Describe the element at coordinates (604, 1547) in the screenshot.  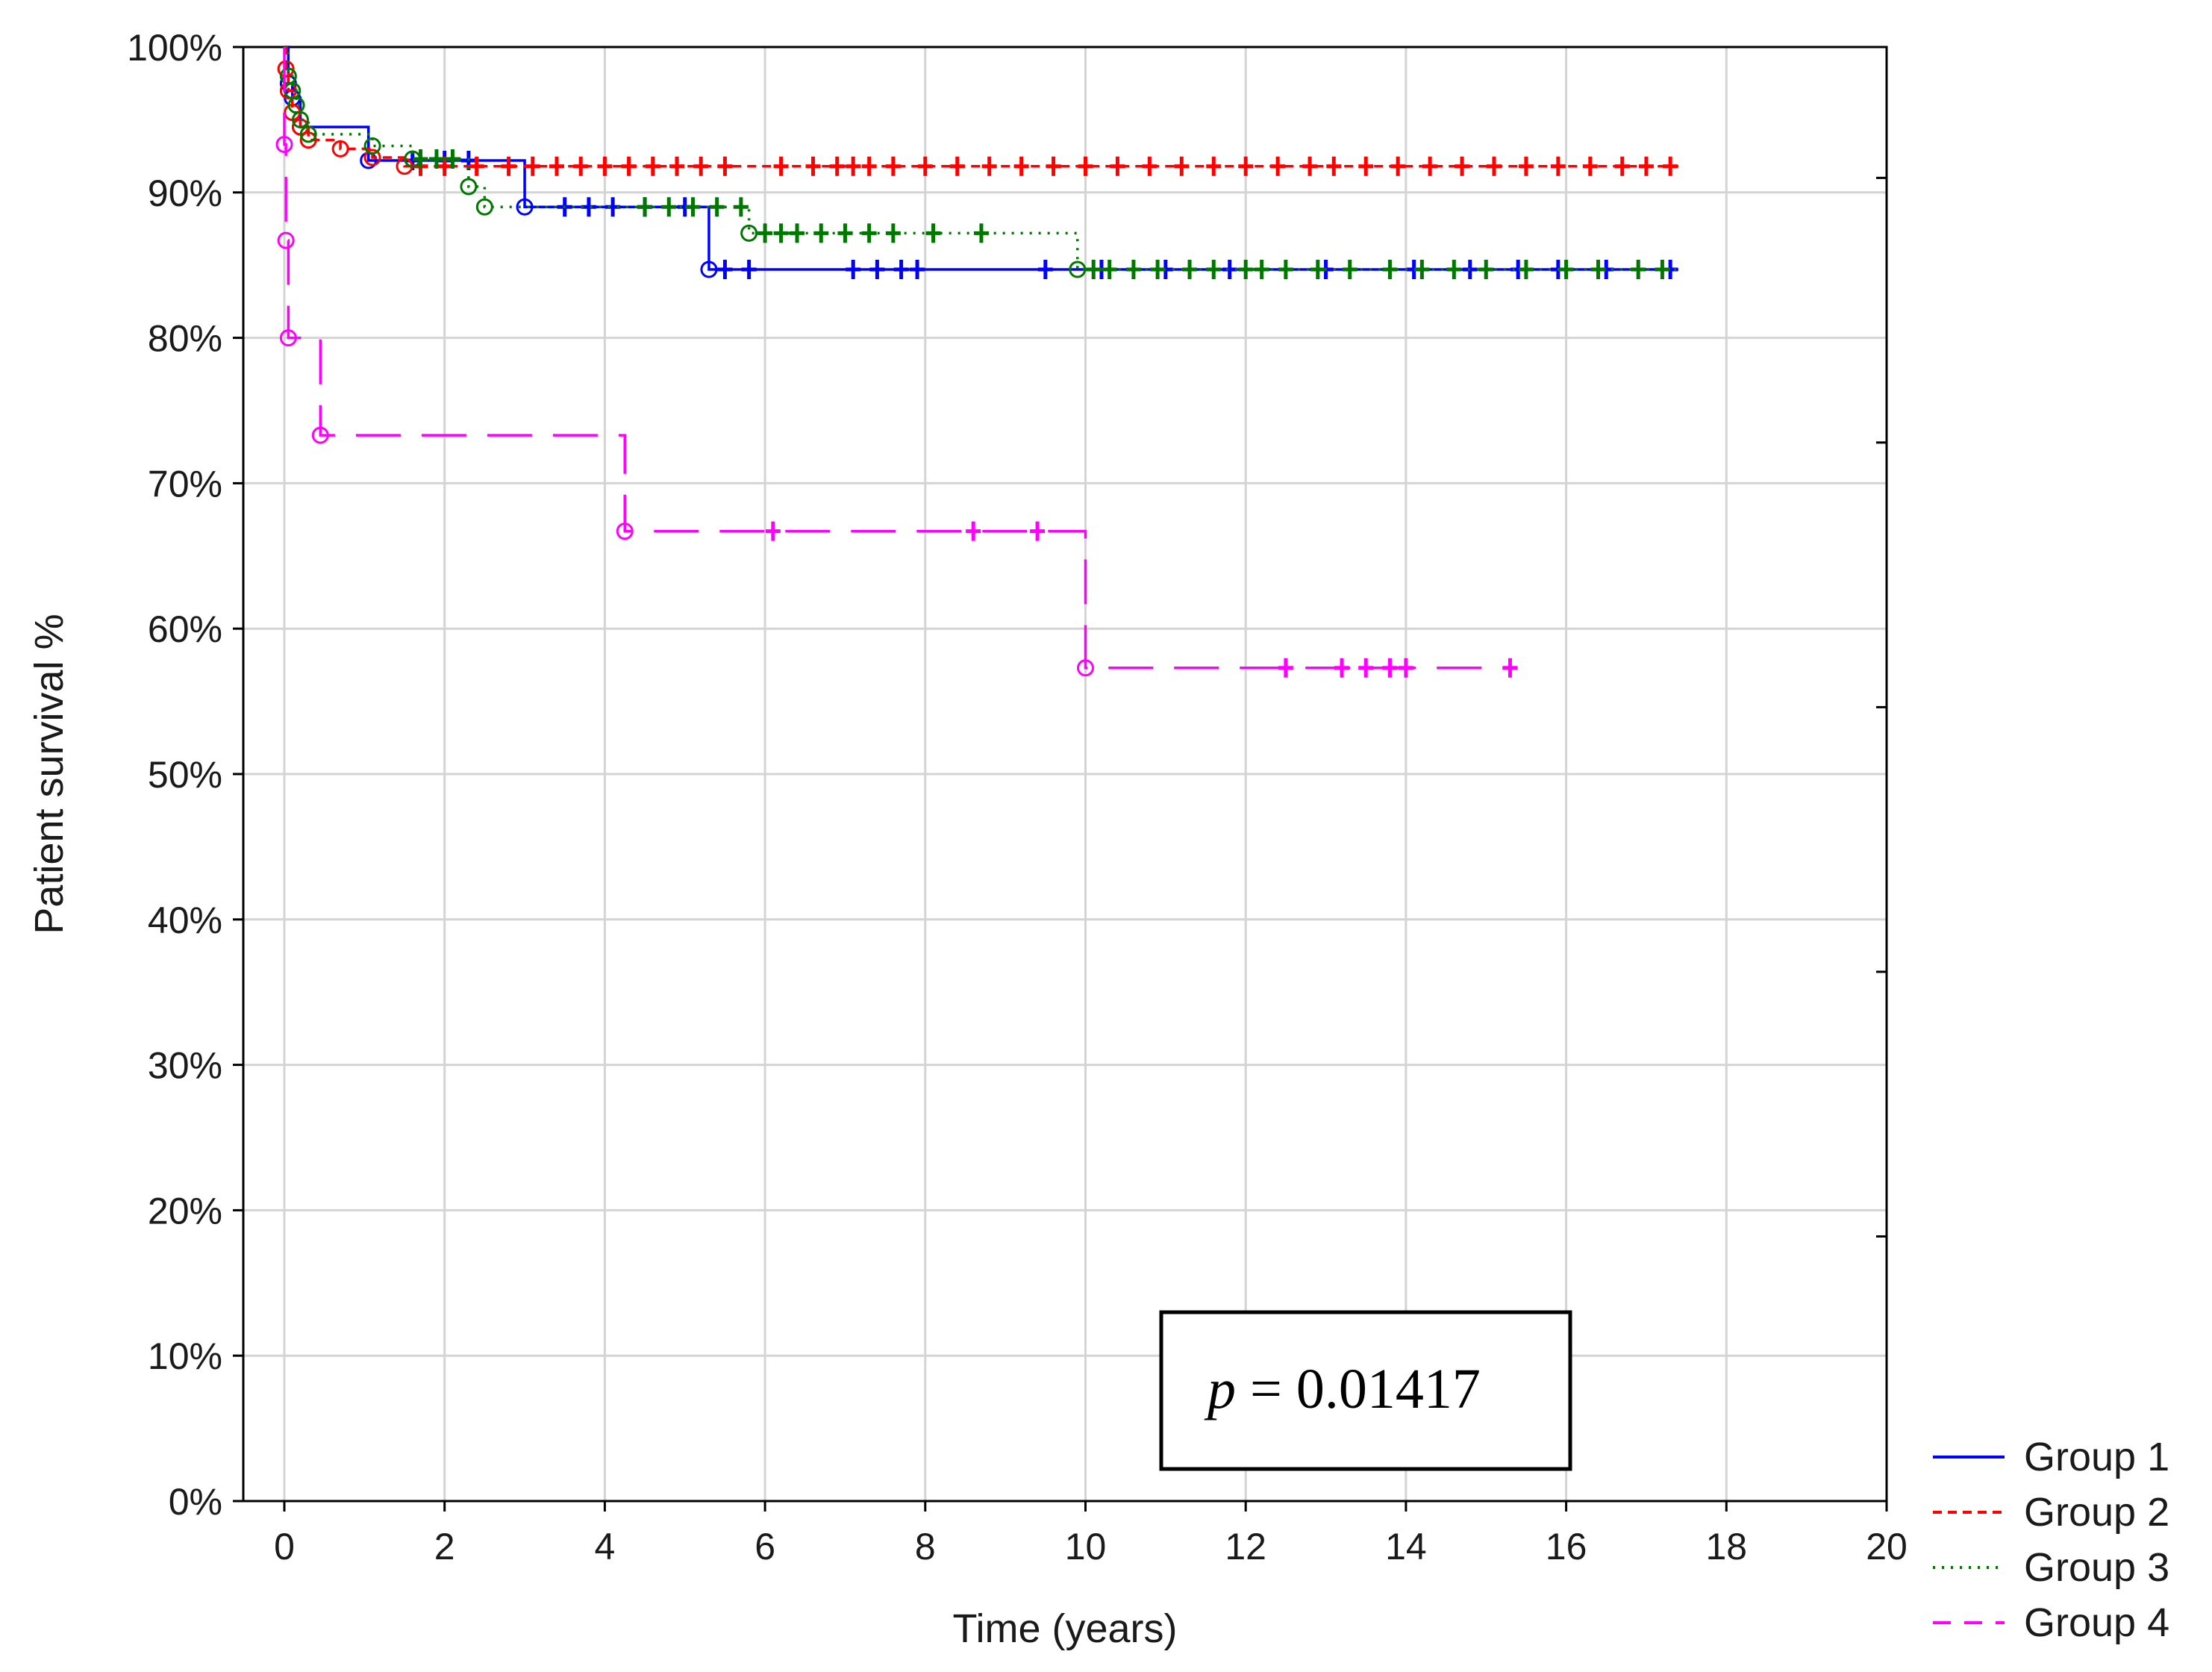
I see `x-tick-label: 4` at that location.